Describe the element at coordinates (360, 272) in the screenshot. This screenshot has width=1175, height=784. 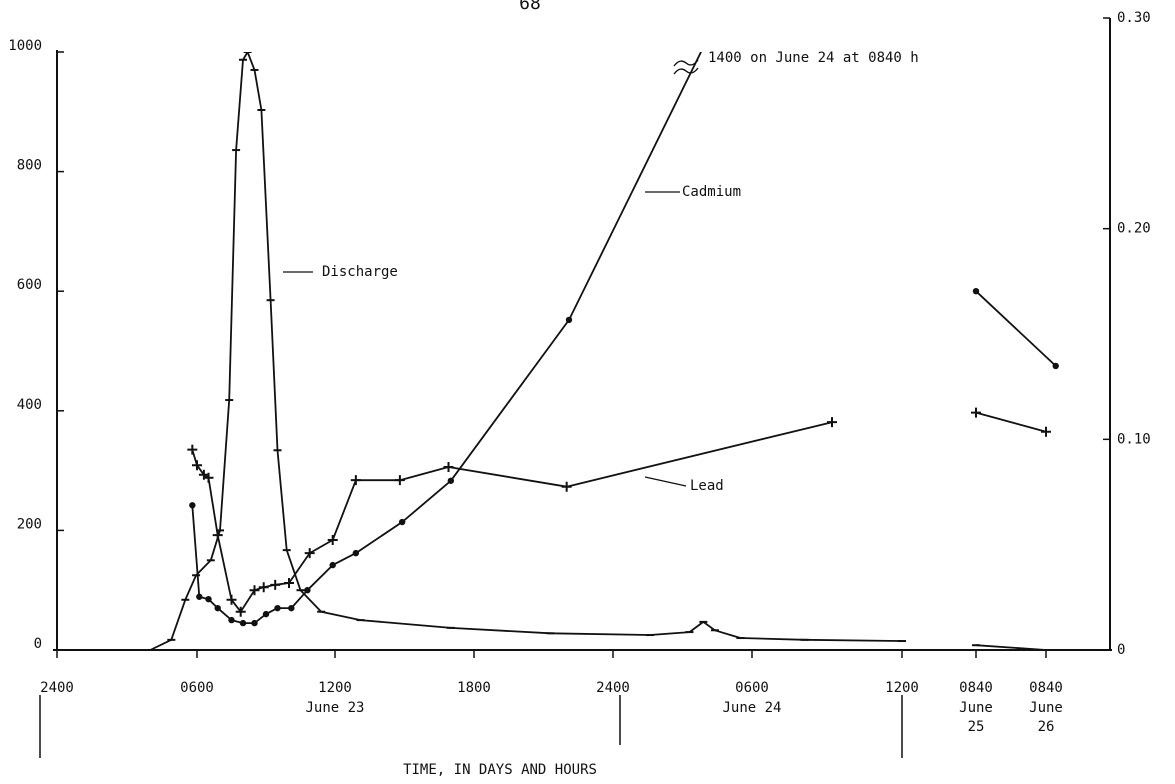
I see `series-label: Discharge` at that location.